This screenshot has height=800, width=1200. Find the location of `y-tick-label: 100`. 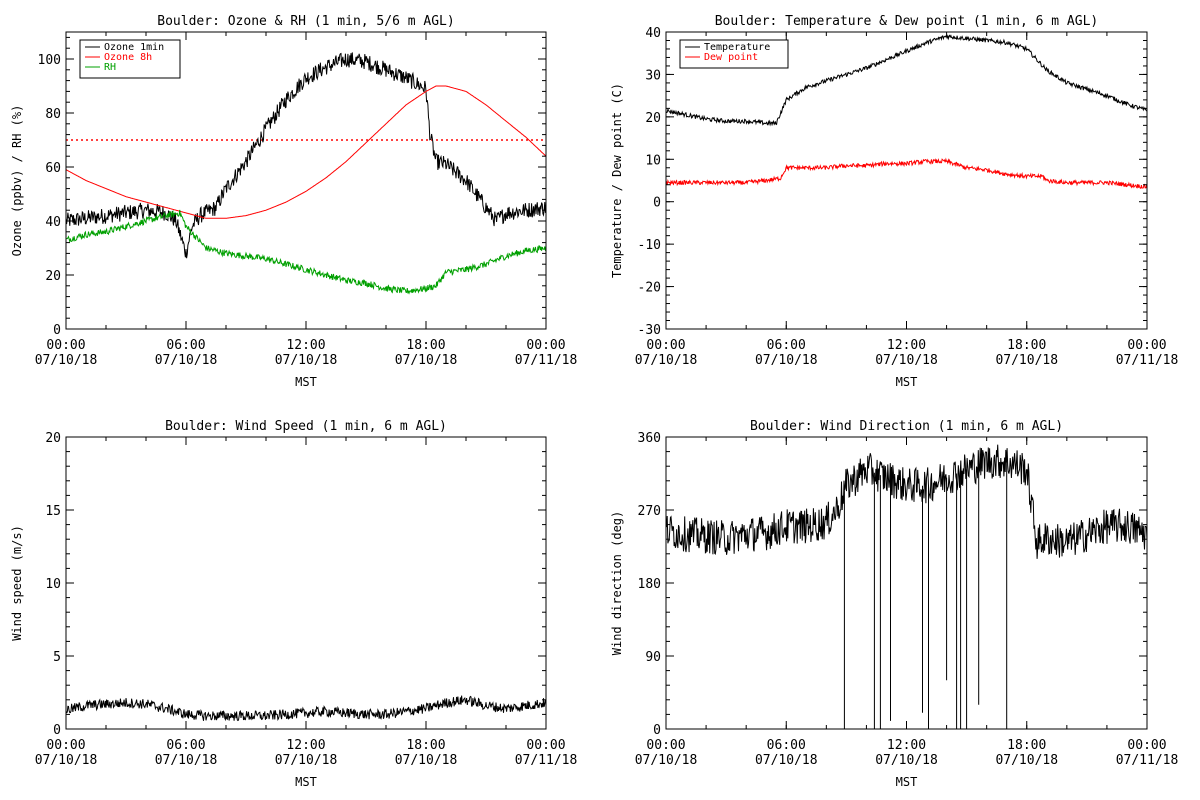

y-tick-label: 100 is located at coordinates (49, 60).